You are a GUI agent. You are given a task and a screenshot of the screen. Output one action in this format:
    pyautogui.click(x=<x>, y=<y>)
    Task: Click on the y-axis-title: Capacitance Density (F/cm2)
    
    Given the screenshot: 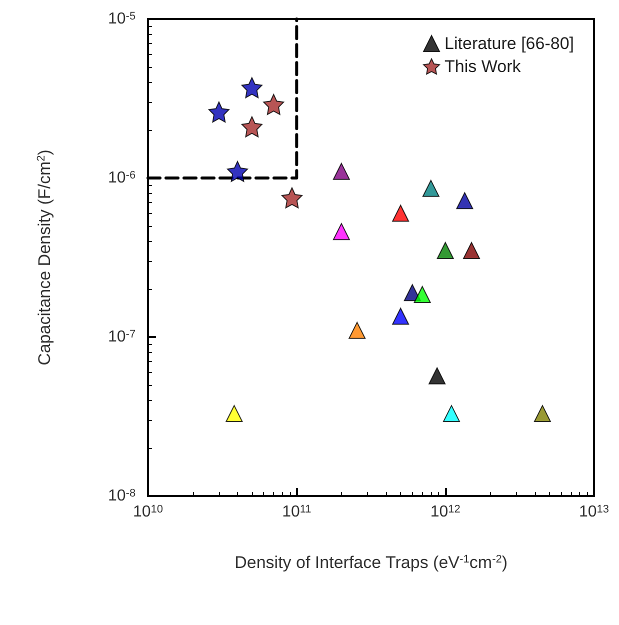 What is the action you would take?
    pyautogui.click(x=44, y=258)
    